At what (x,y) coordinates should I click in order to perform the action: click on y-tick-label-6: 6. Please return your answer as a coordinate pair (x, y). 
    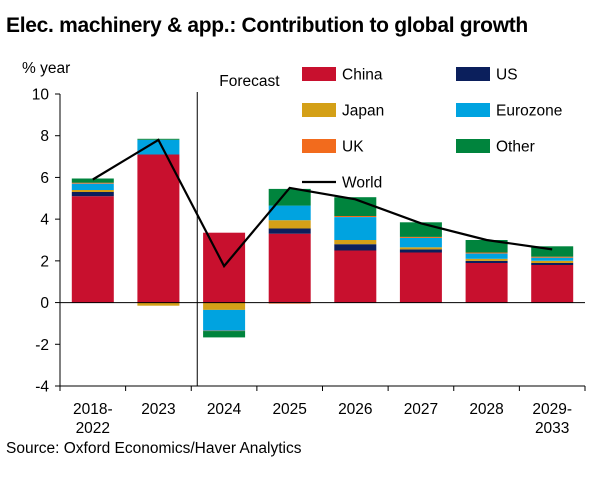
    Looking at the image, I should click on (44, 178).